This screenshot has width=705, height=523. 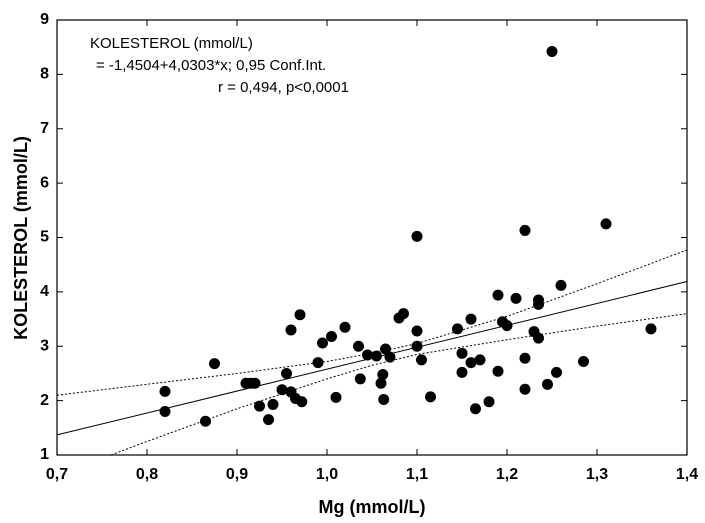 What do you see at coordinates (237, 474) in the screenshot?
I see `x-tick-label: 0,9` at bounding box center [237, 474].